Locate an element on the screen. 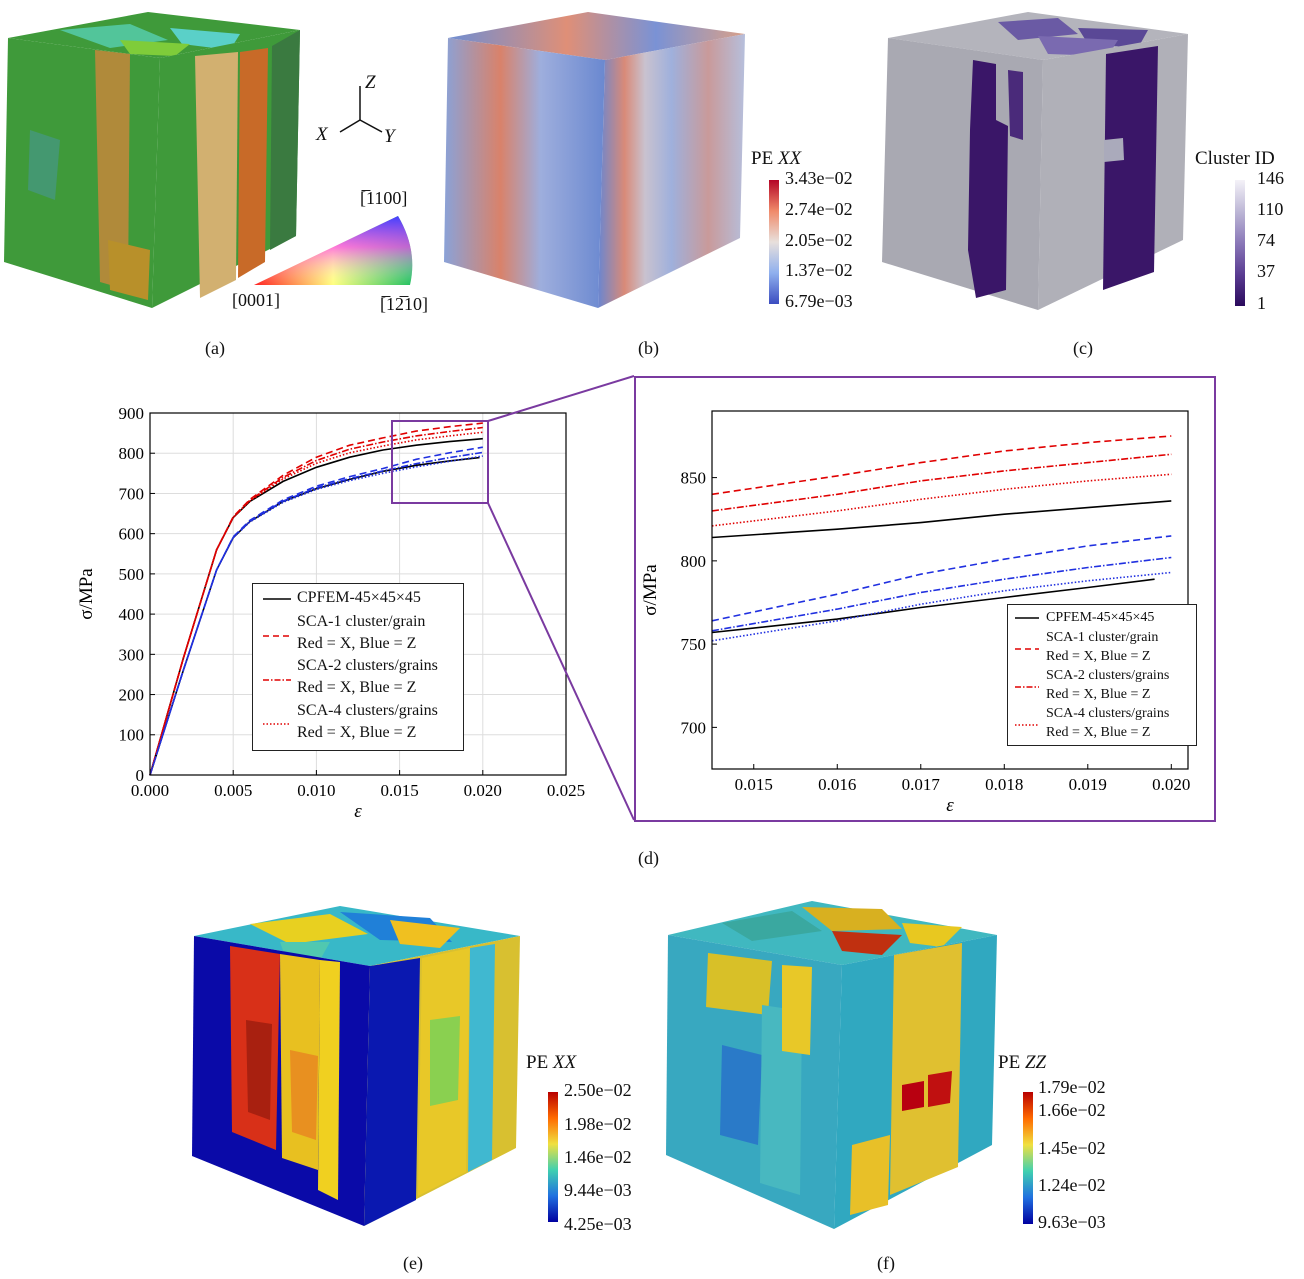  axis-x-label: X is located at coordinates (322, 134).